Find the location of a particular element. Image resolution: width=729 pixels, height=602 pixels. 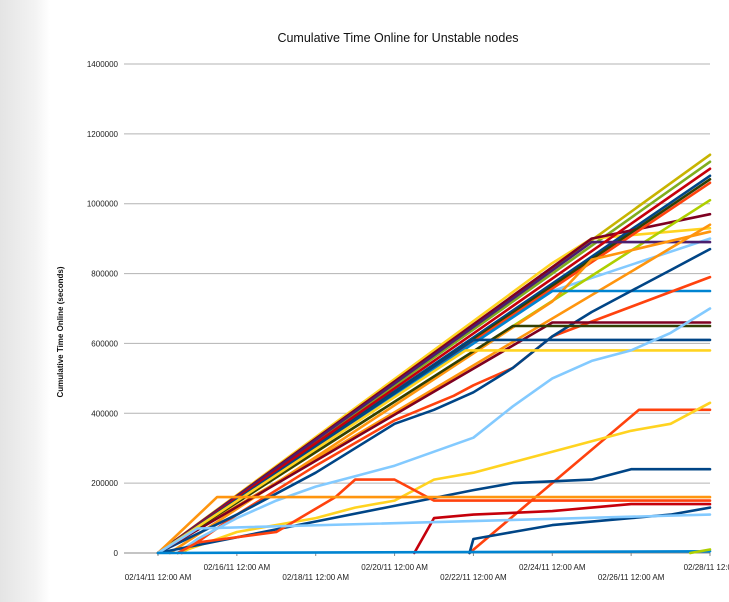

y-axis-label: Cumulative Time Online (seconds) is located at coordinates (60, 331).